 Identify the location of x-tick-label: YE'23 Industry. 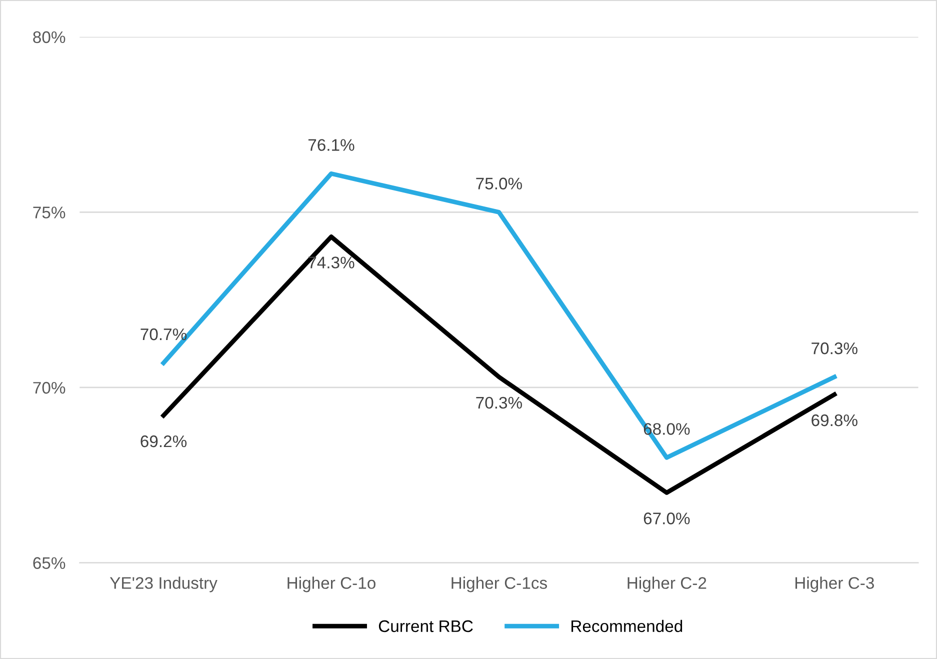
(164, 584).